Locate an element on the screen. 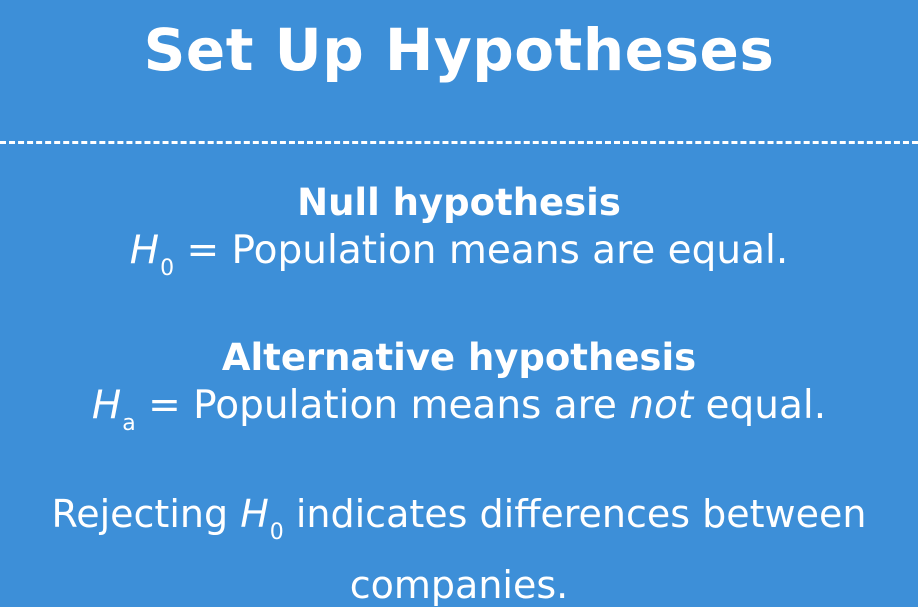  null-hypothesis-subscript: 0 is located at coordinates (167, 268).